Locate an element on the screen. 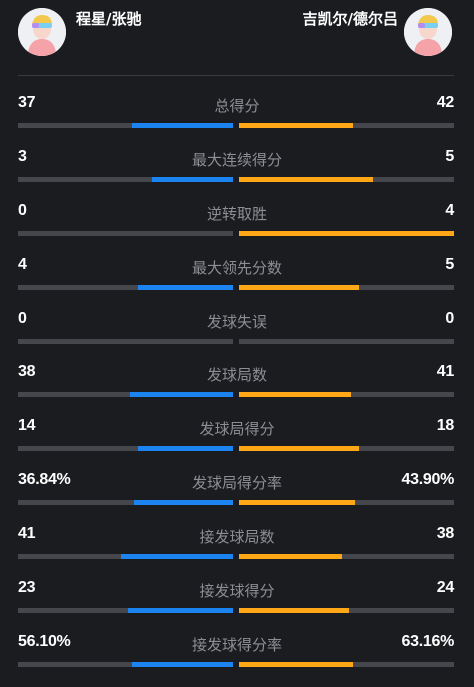 Image resolution: width=474 pixels, height=687 pixels. stat-row: 4 最大领先分数 5 is located at coordinates (237, 281).